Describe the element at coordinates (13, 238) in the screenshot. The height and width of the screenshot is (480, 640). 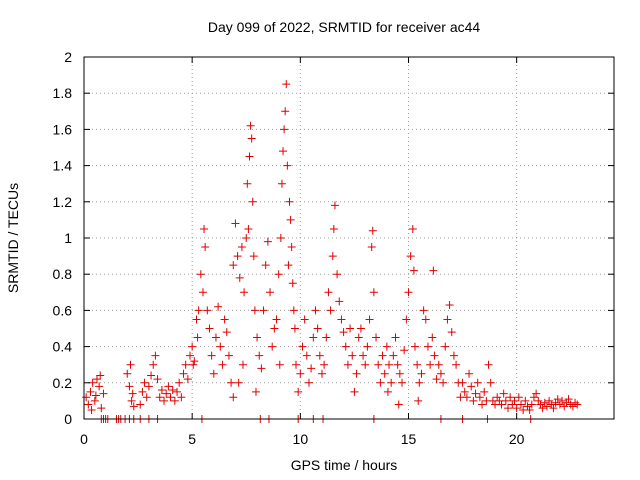
I see `y-axis-label: SRMTID / TECUs` at that location.